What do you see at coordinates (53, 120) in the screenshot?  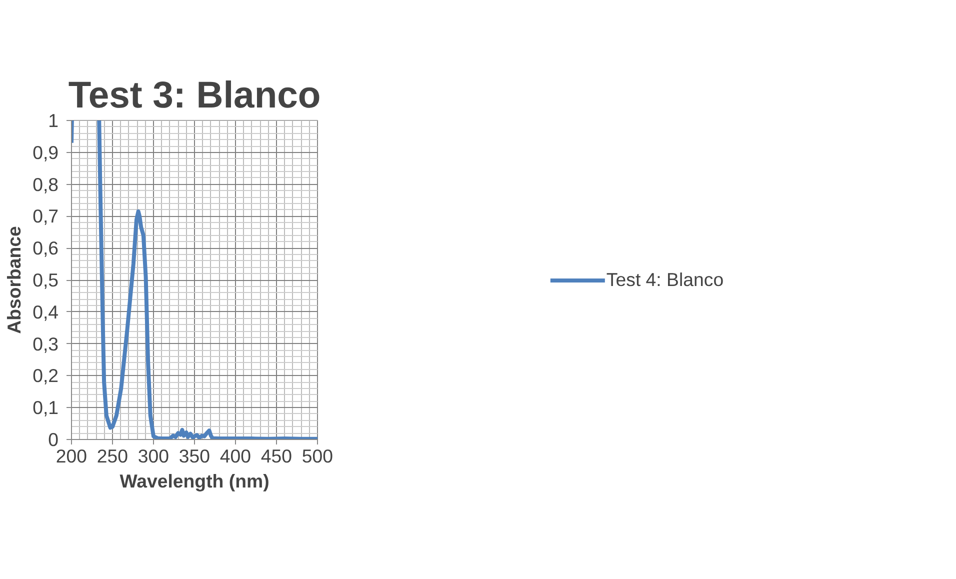 I see `y-tick-label: 1` at bounding box center [53, 120].